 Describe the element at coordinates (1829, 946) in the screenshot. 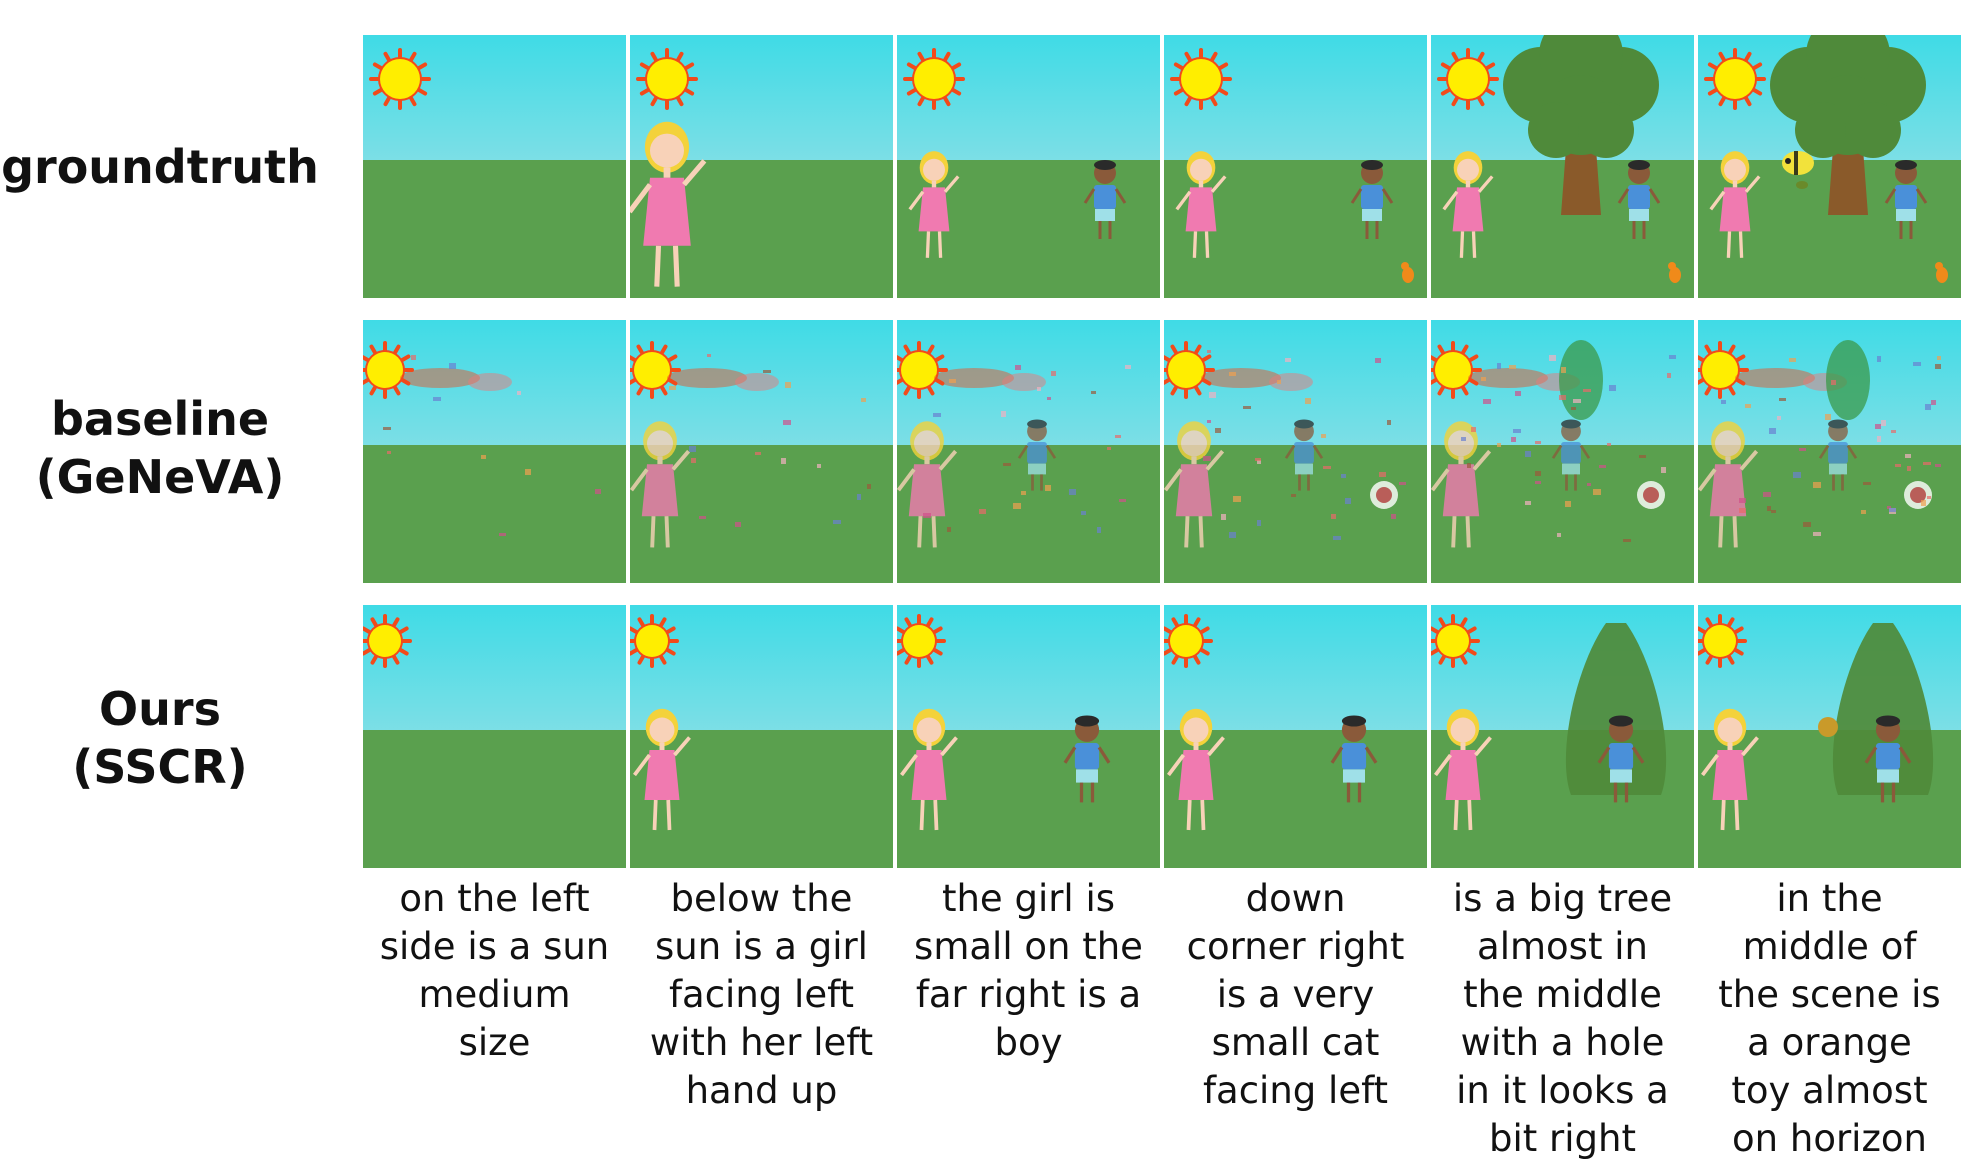

I see `caption-line: middle of` at that location.